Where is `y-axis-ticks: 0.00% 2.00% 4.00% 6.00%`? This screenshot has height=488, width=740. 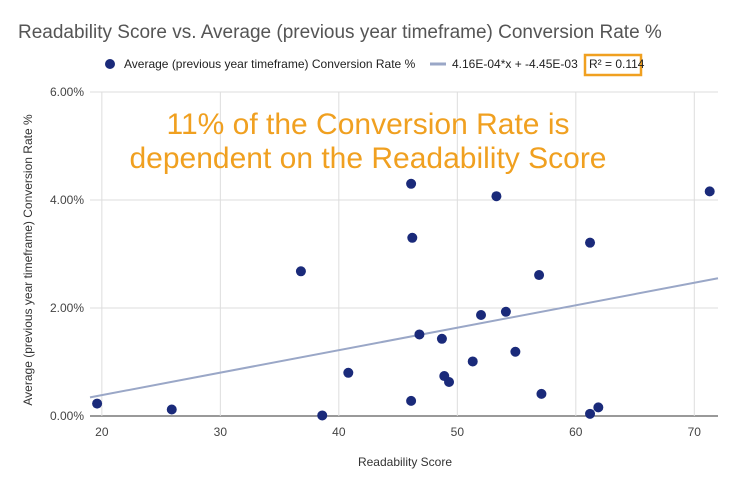
y-axis-ticks: 0.00% 2.00% 4.00% 6.00% is located at coordinates (67, 254).